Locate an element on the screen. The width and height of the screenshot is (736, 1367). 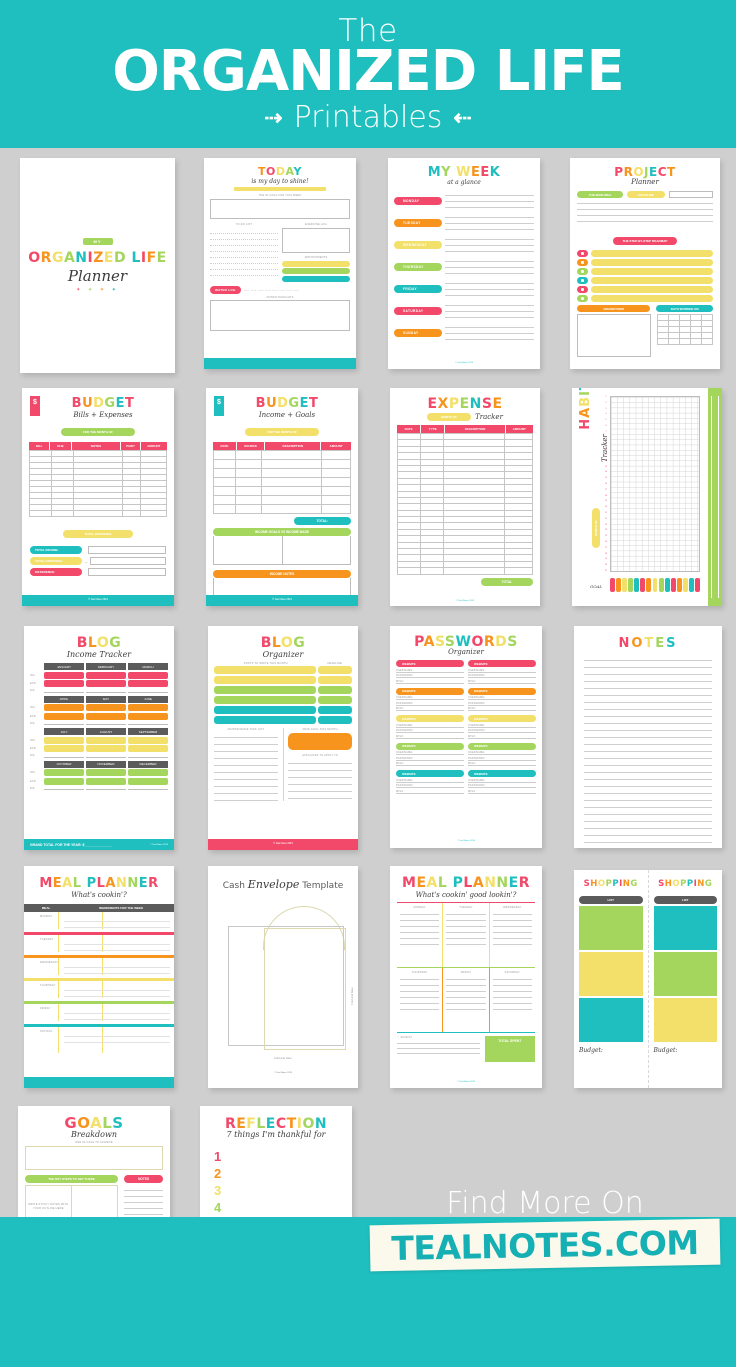
budget-bills-table is located at coordinates (98, 483).